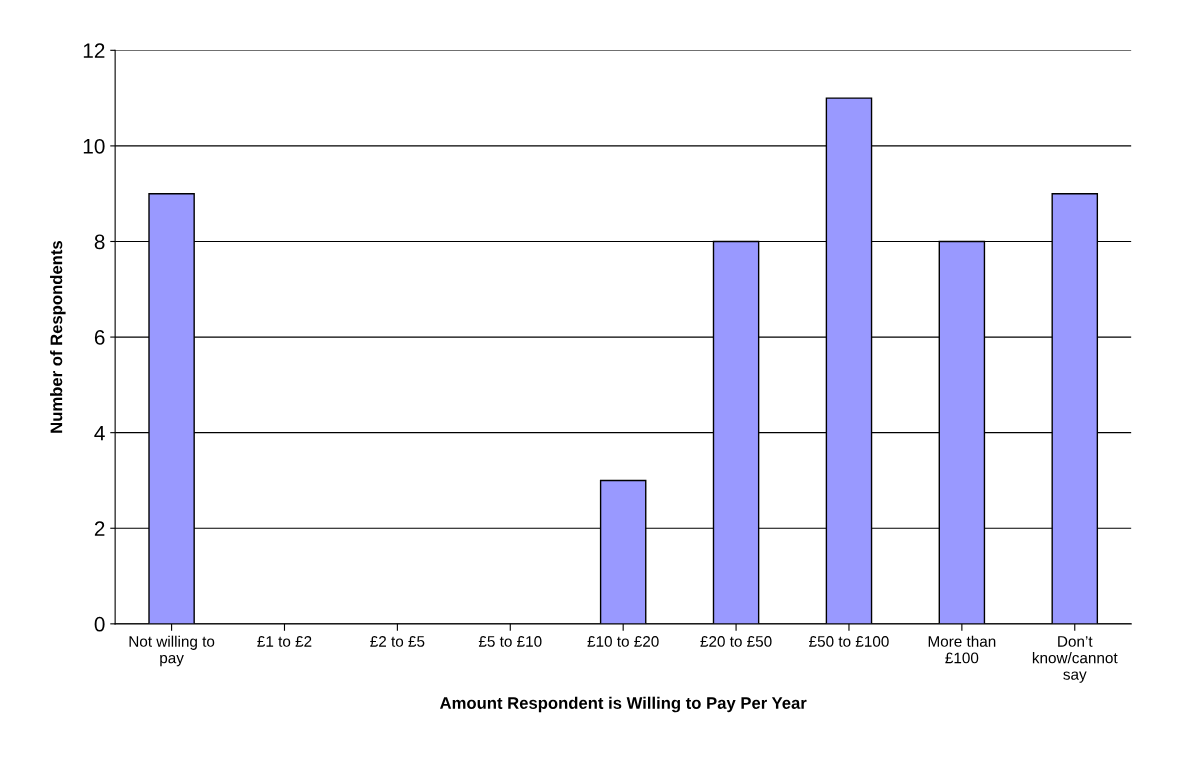  I want to click on y-tick-label: 12, so click(94, 50).